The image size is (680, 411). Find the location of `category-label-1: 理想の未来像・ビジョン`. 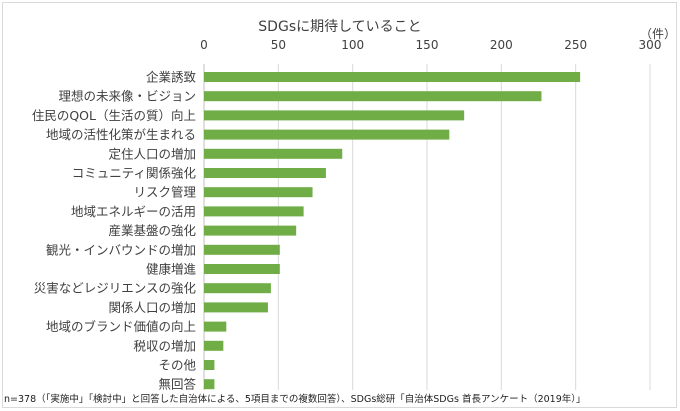

category-label-1: 理想の未来像・ビジョン is located at coordinates (127, 96).